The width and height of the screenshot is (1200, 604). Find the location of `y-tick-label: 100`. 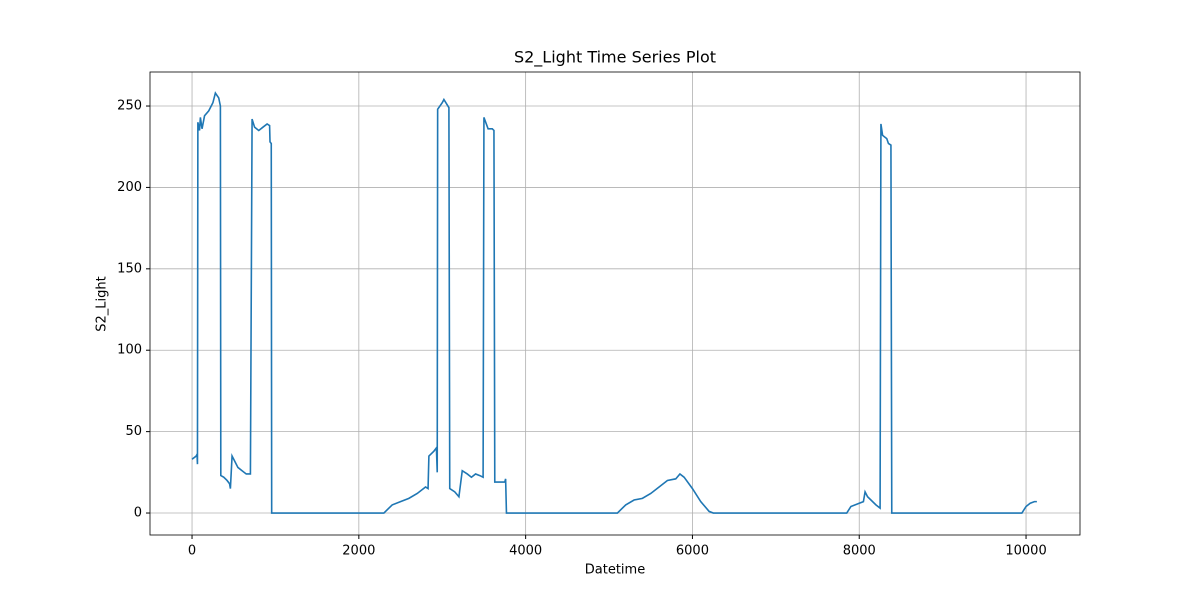

y-tick-label: 100 is located at coordinates (129, 350).